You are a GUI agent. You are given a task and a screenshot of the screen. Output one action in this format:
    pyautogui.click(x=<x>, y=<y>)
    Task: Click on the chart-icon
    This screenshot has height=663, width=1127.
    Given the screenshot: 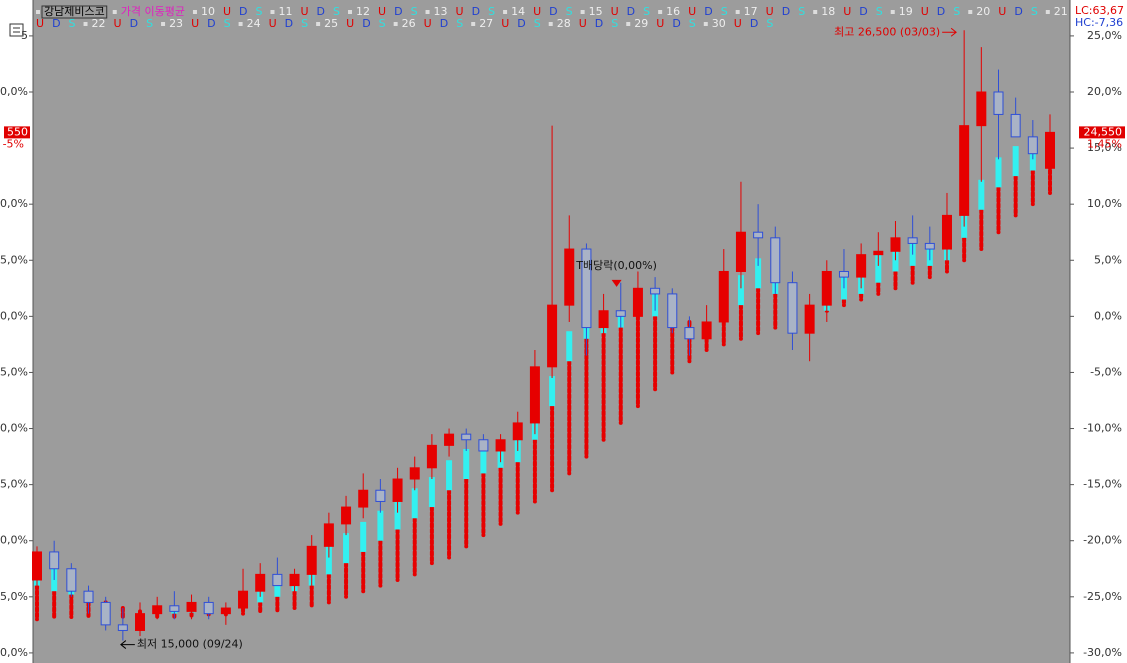 What is the action you would take?
    pyautogui.click(x=16, y=30)
    